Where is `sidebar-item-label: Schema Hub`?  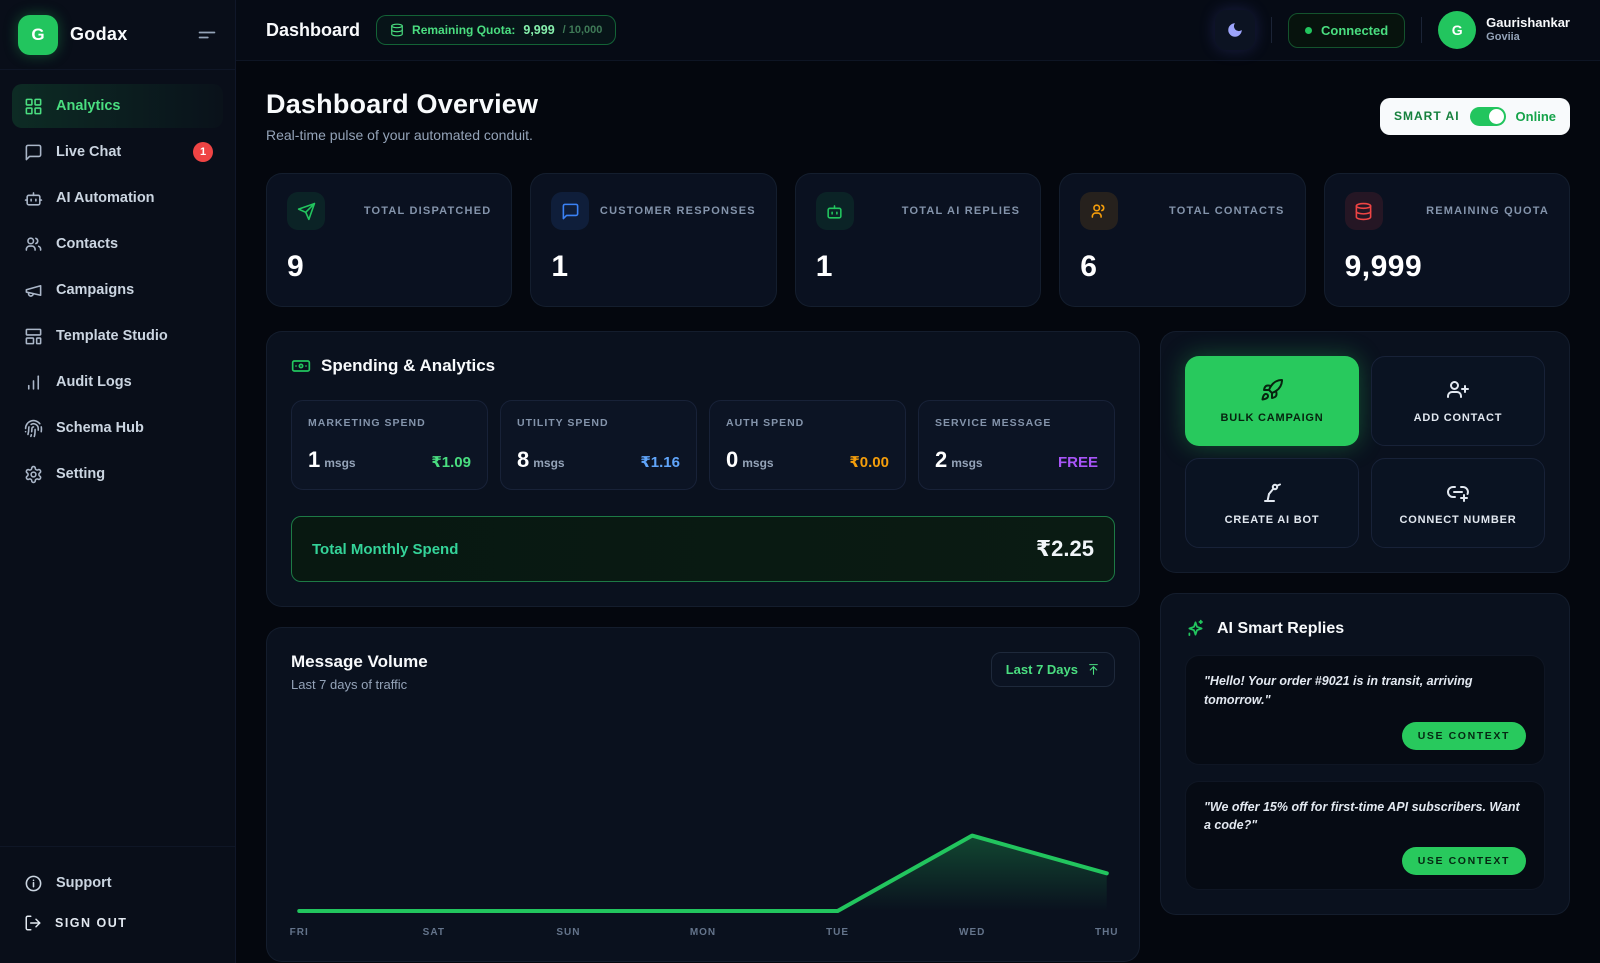 sidebar-item-label: Schema Hub is located at coordinates (100, 428).